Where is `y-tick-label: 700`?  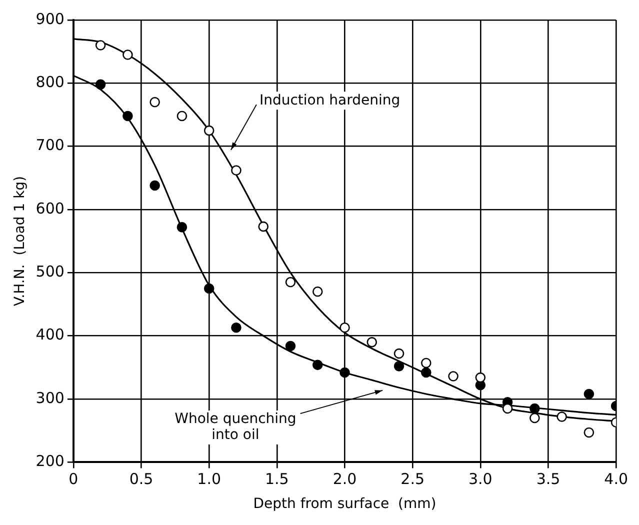
y-tick-label: 700 is located at coordinates (50, 145).